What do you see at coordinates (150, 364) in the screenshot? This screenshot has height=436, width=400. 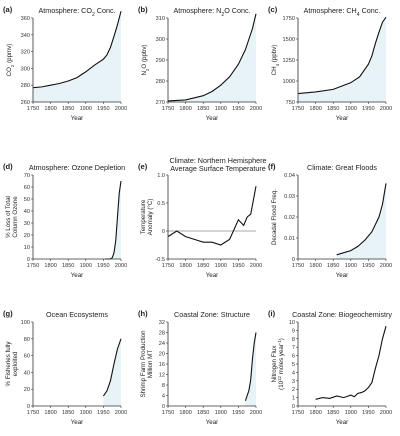 I see `y-axis-label-line2: Million MT` at bounding box center [150, 364].